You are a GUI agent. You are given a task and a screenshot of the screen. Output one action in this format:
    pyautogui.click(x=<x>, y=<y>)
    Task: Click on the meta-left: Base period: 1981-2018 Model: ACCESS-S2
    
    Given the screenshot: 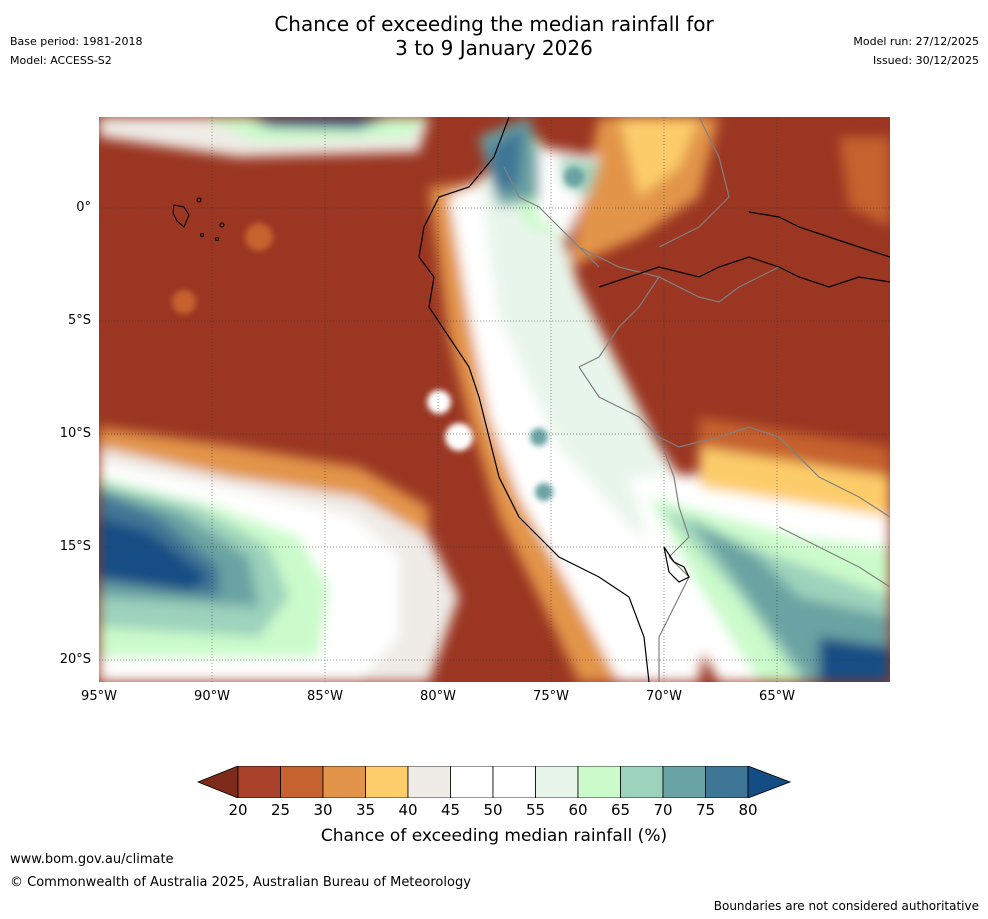 What is the action you would take?
    pyautogui.click(x=76, y=51)
    